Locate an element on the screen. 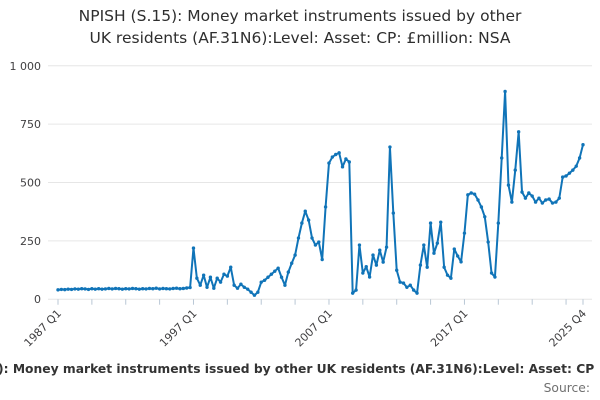 The width and height of the screenshot is (600, 400). x-tick-label: 2025 Q4 is located at coordinates (568, 328).